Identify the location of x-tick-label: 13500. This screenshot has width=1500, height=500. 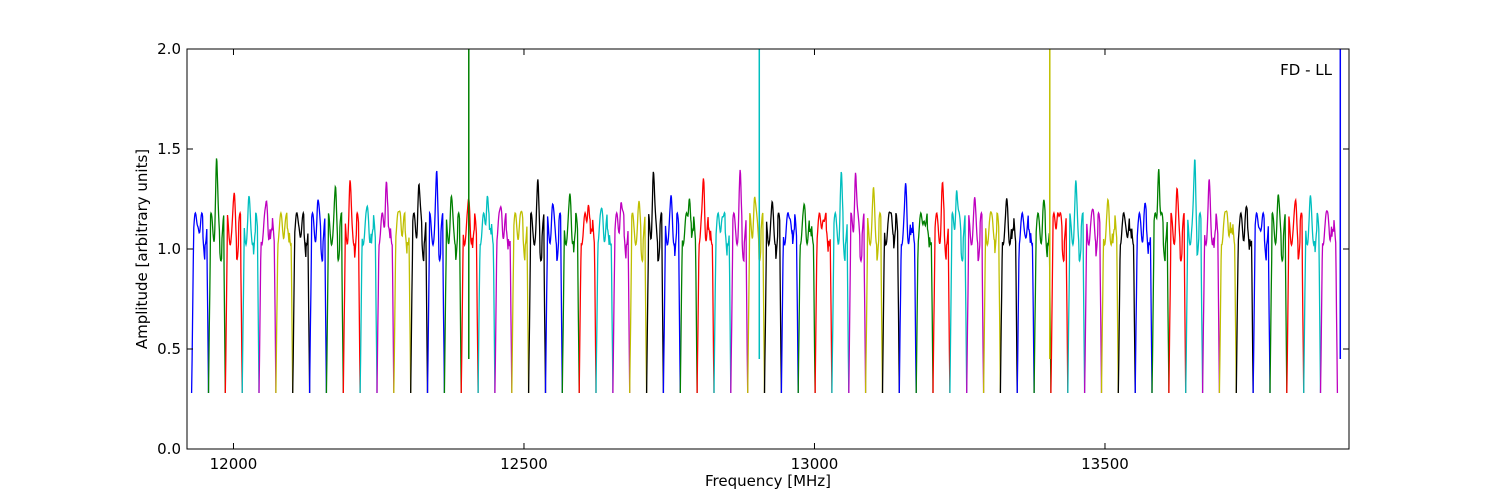
(1105, 464).